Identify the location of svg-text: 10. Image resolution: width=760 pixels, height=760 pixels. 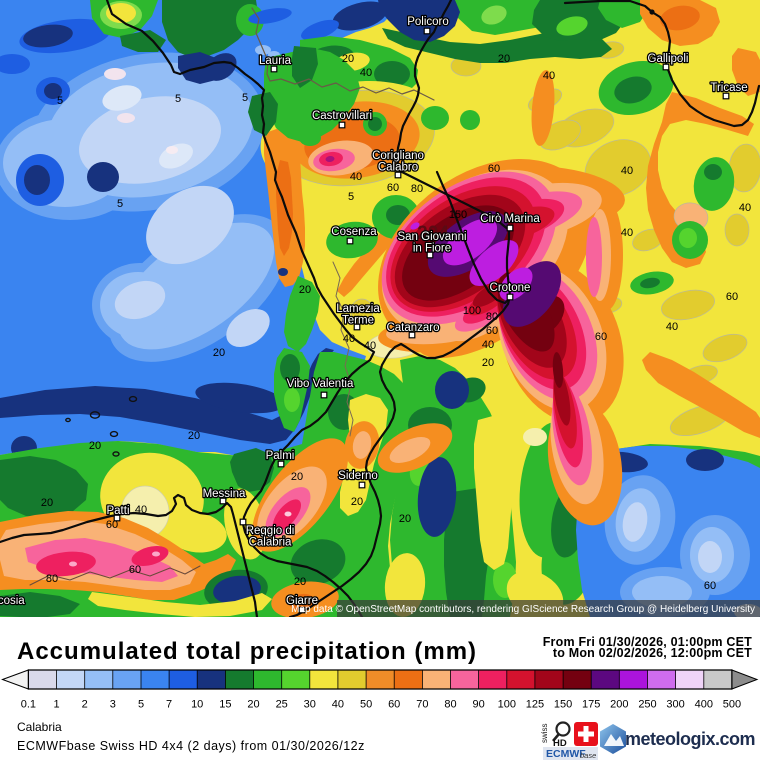
(197, 705).